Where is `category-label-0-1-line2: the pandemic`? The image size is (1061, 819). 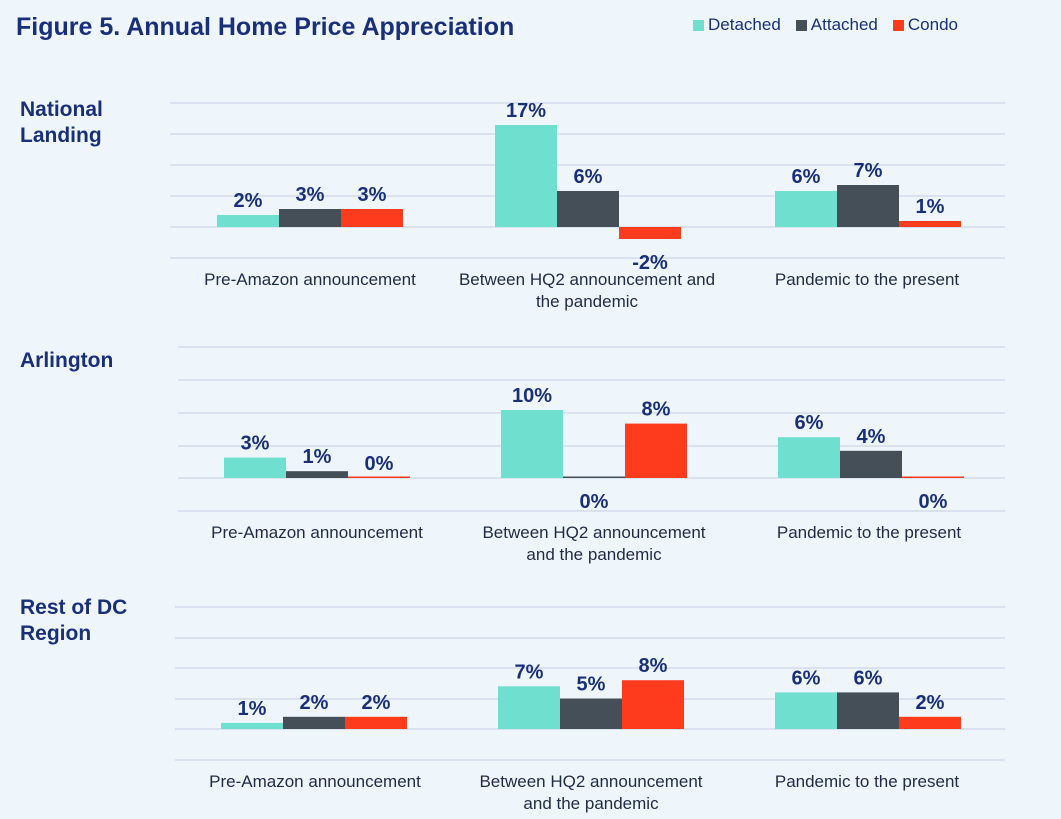 category-label-0-1-line2: the pandemic is located at coordinates (587, 301).